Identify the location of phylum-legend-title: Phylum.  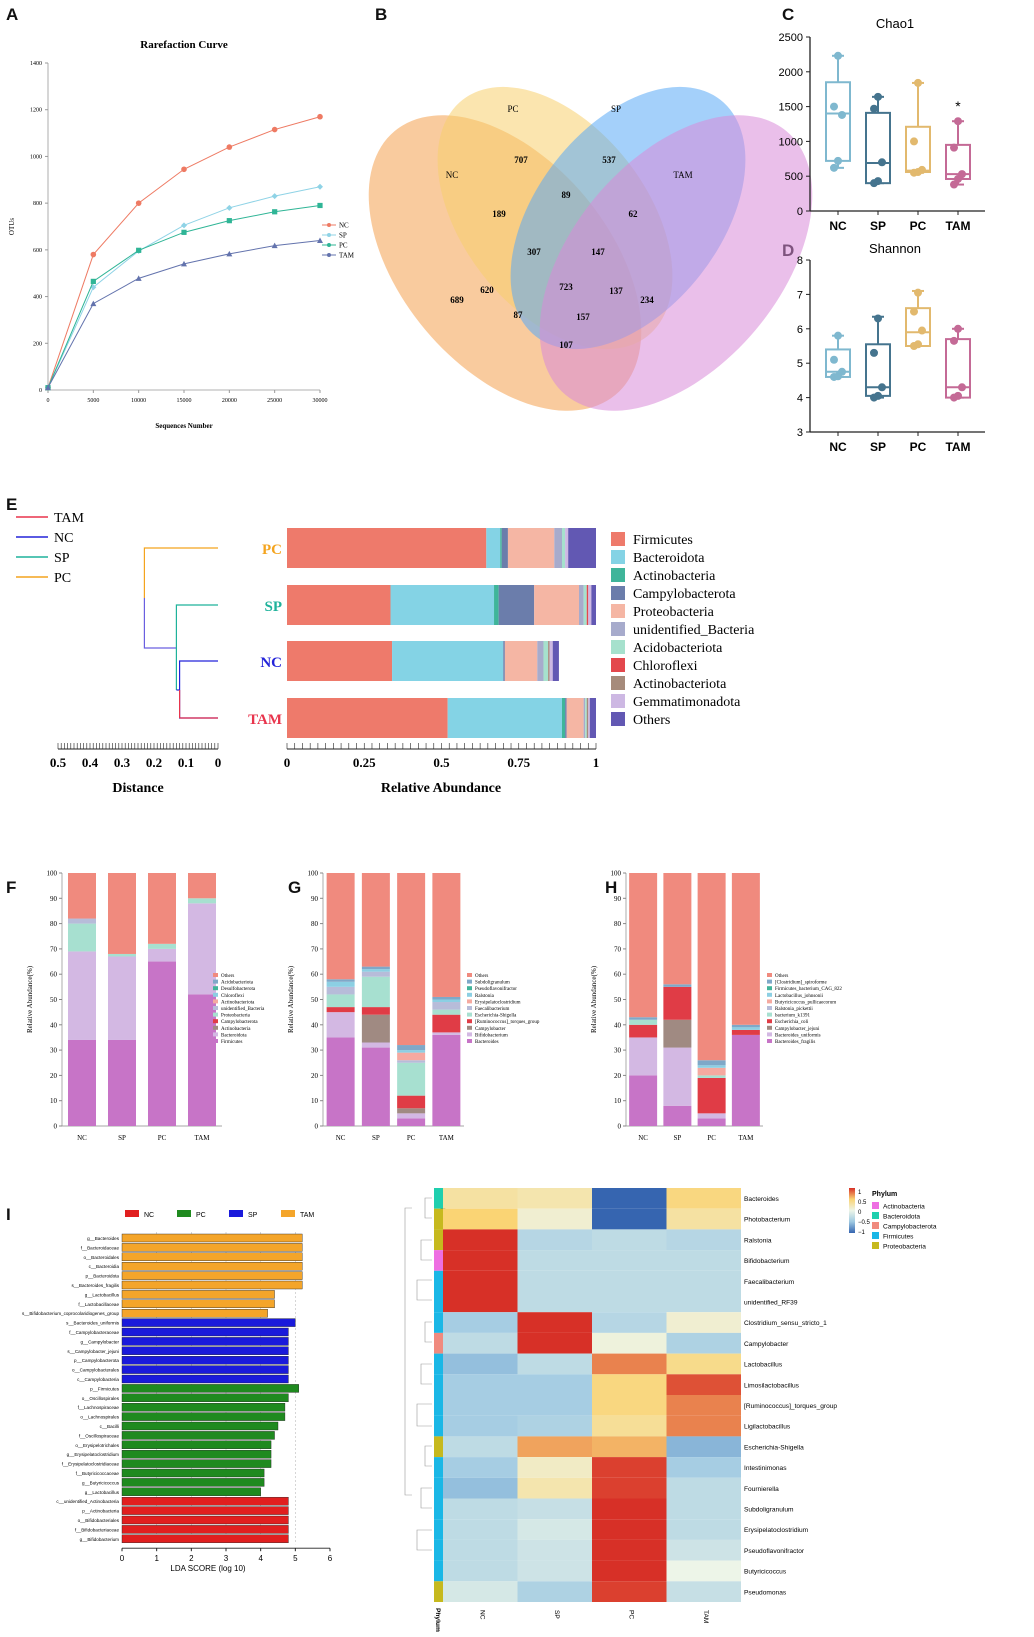
(884, 1194).